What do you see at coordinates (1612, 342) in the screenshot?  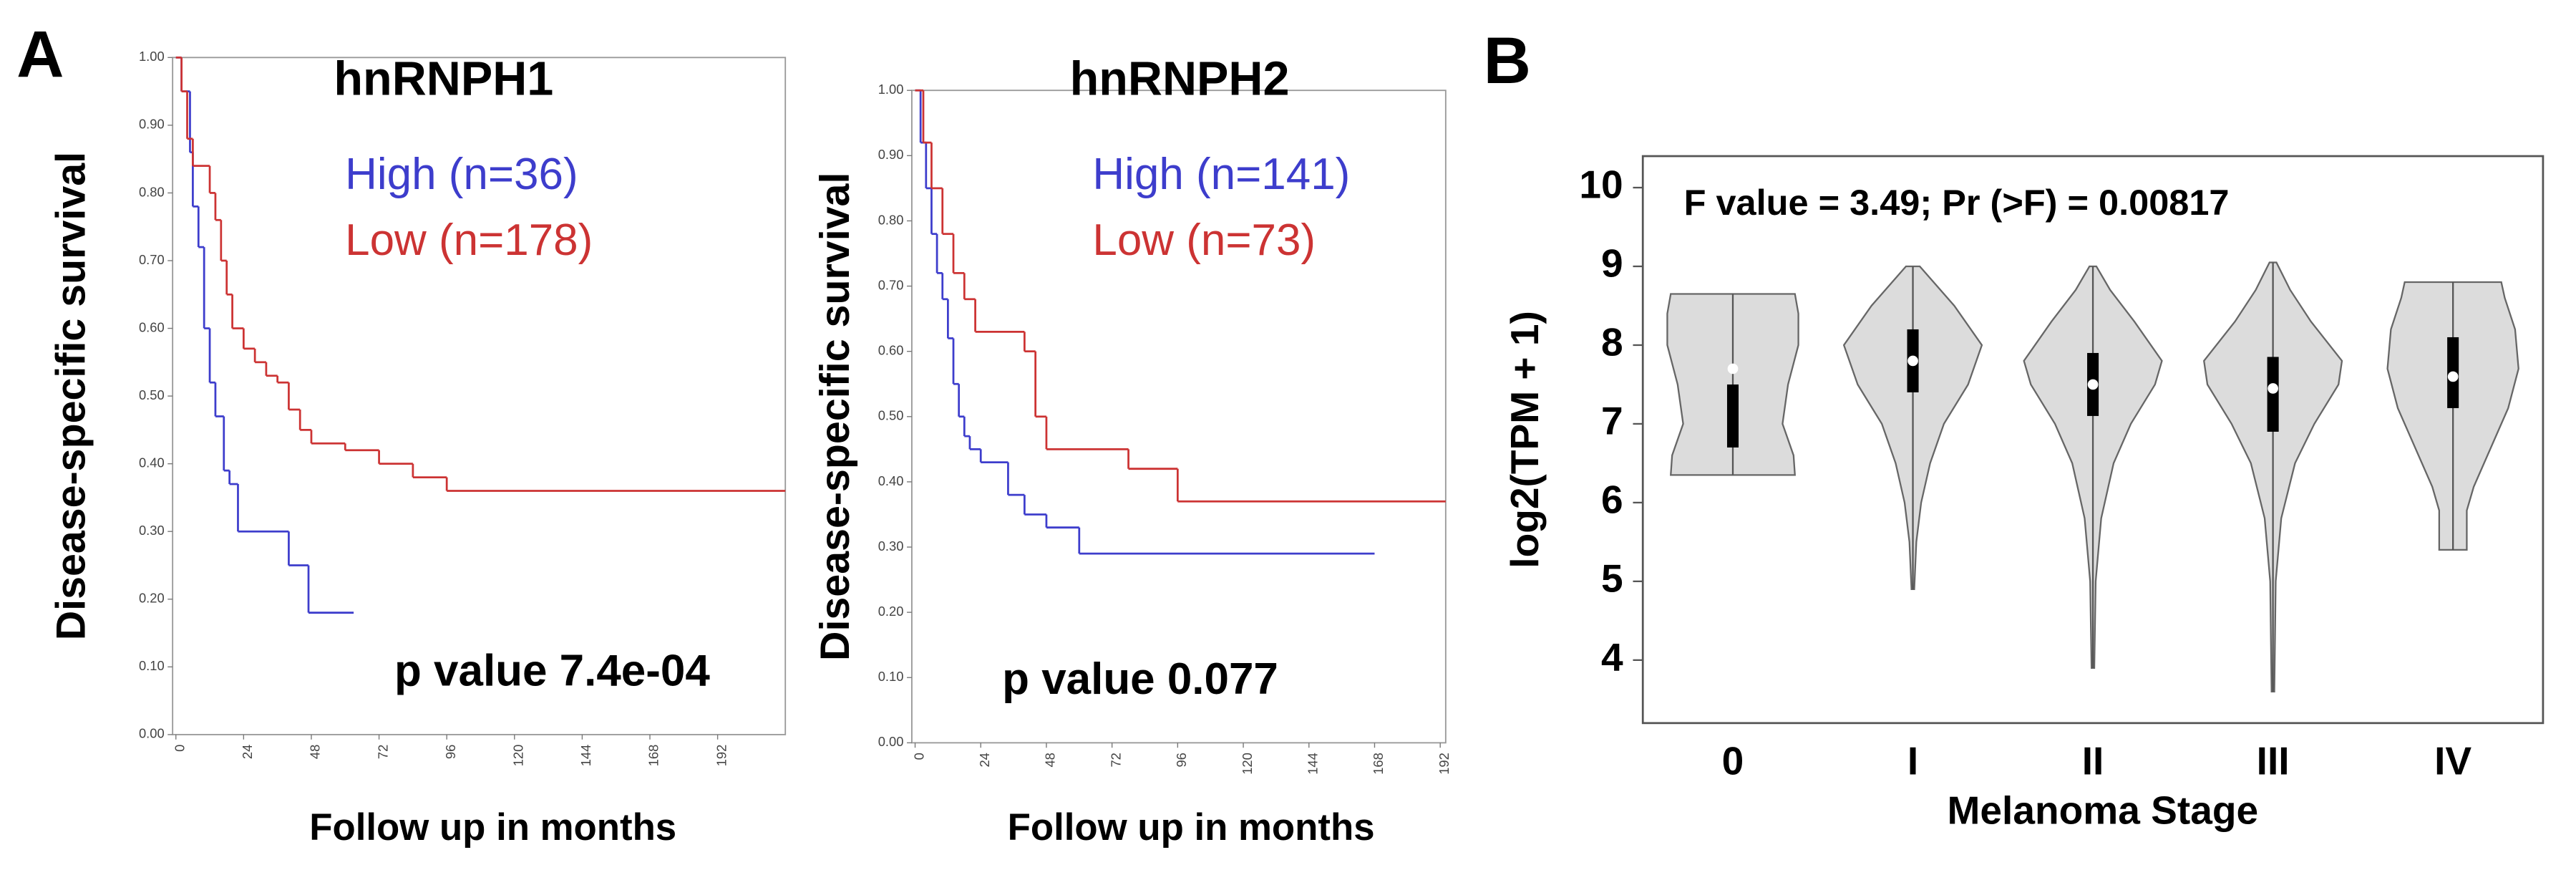 I see `y-tick-label: 8` at bounding box center [1612, 342].